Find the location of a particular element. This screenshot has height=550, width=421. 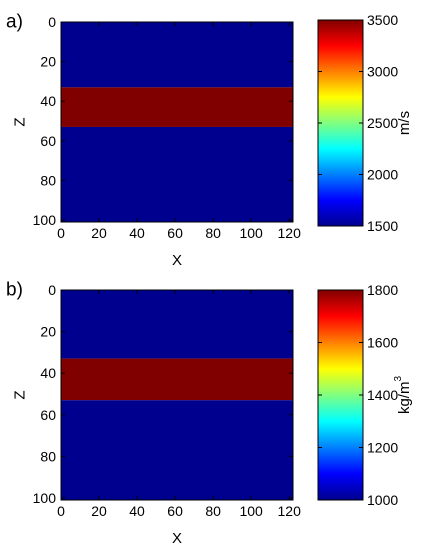

colorbar-tick-label: 3000 is located at coordinates (382, 72).